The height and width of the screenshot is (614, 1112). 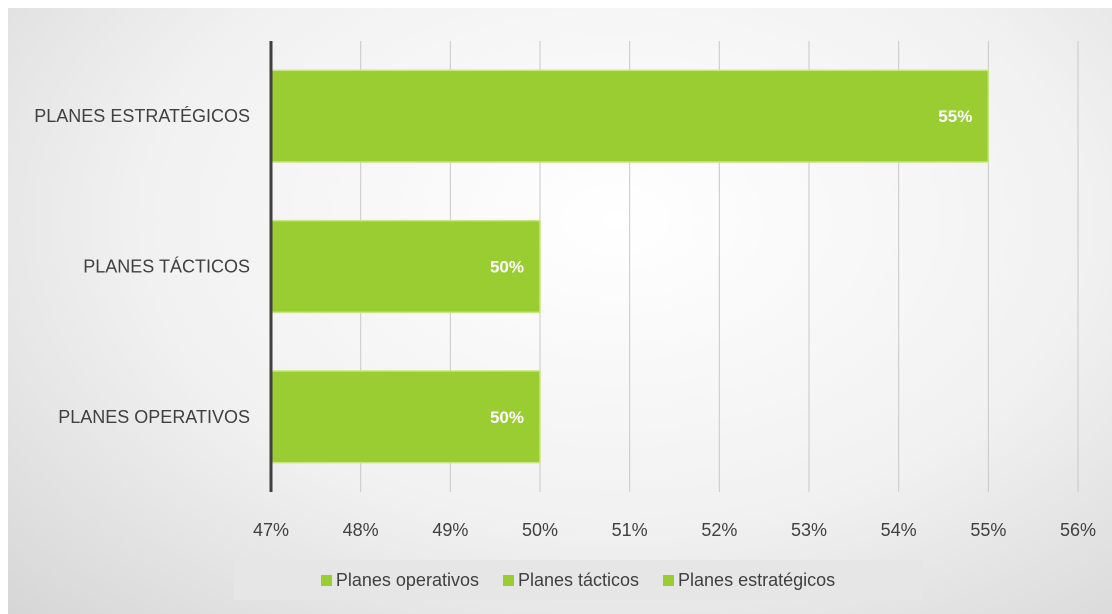 What do you see at coordinates (326, 580) in the screenshot?
I see `legend-swatch-operativos` at bounding box center [326, 580].